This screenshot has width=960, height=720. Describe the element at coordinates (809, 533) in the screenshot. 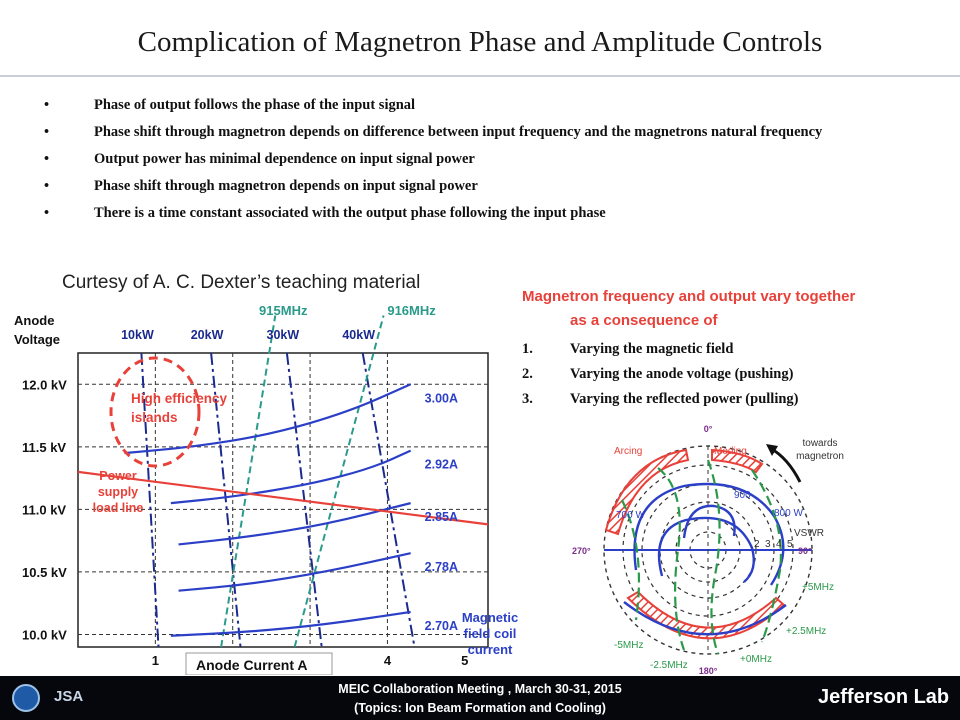

I see `vswr-label: VSWR` at that location.